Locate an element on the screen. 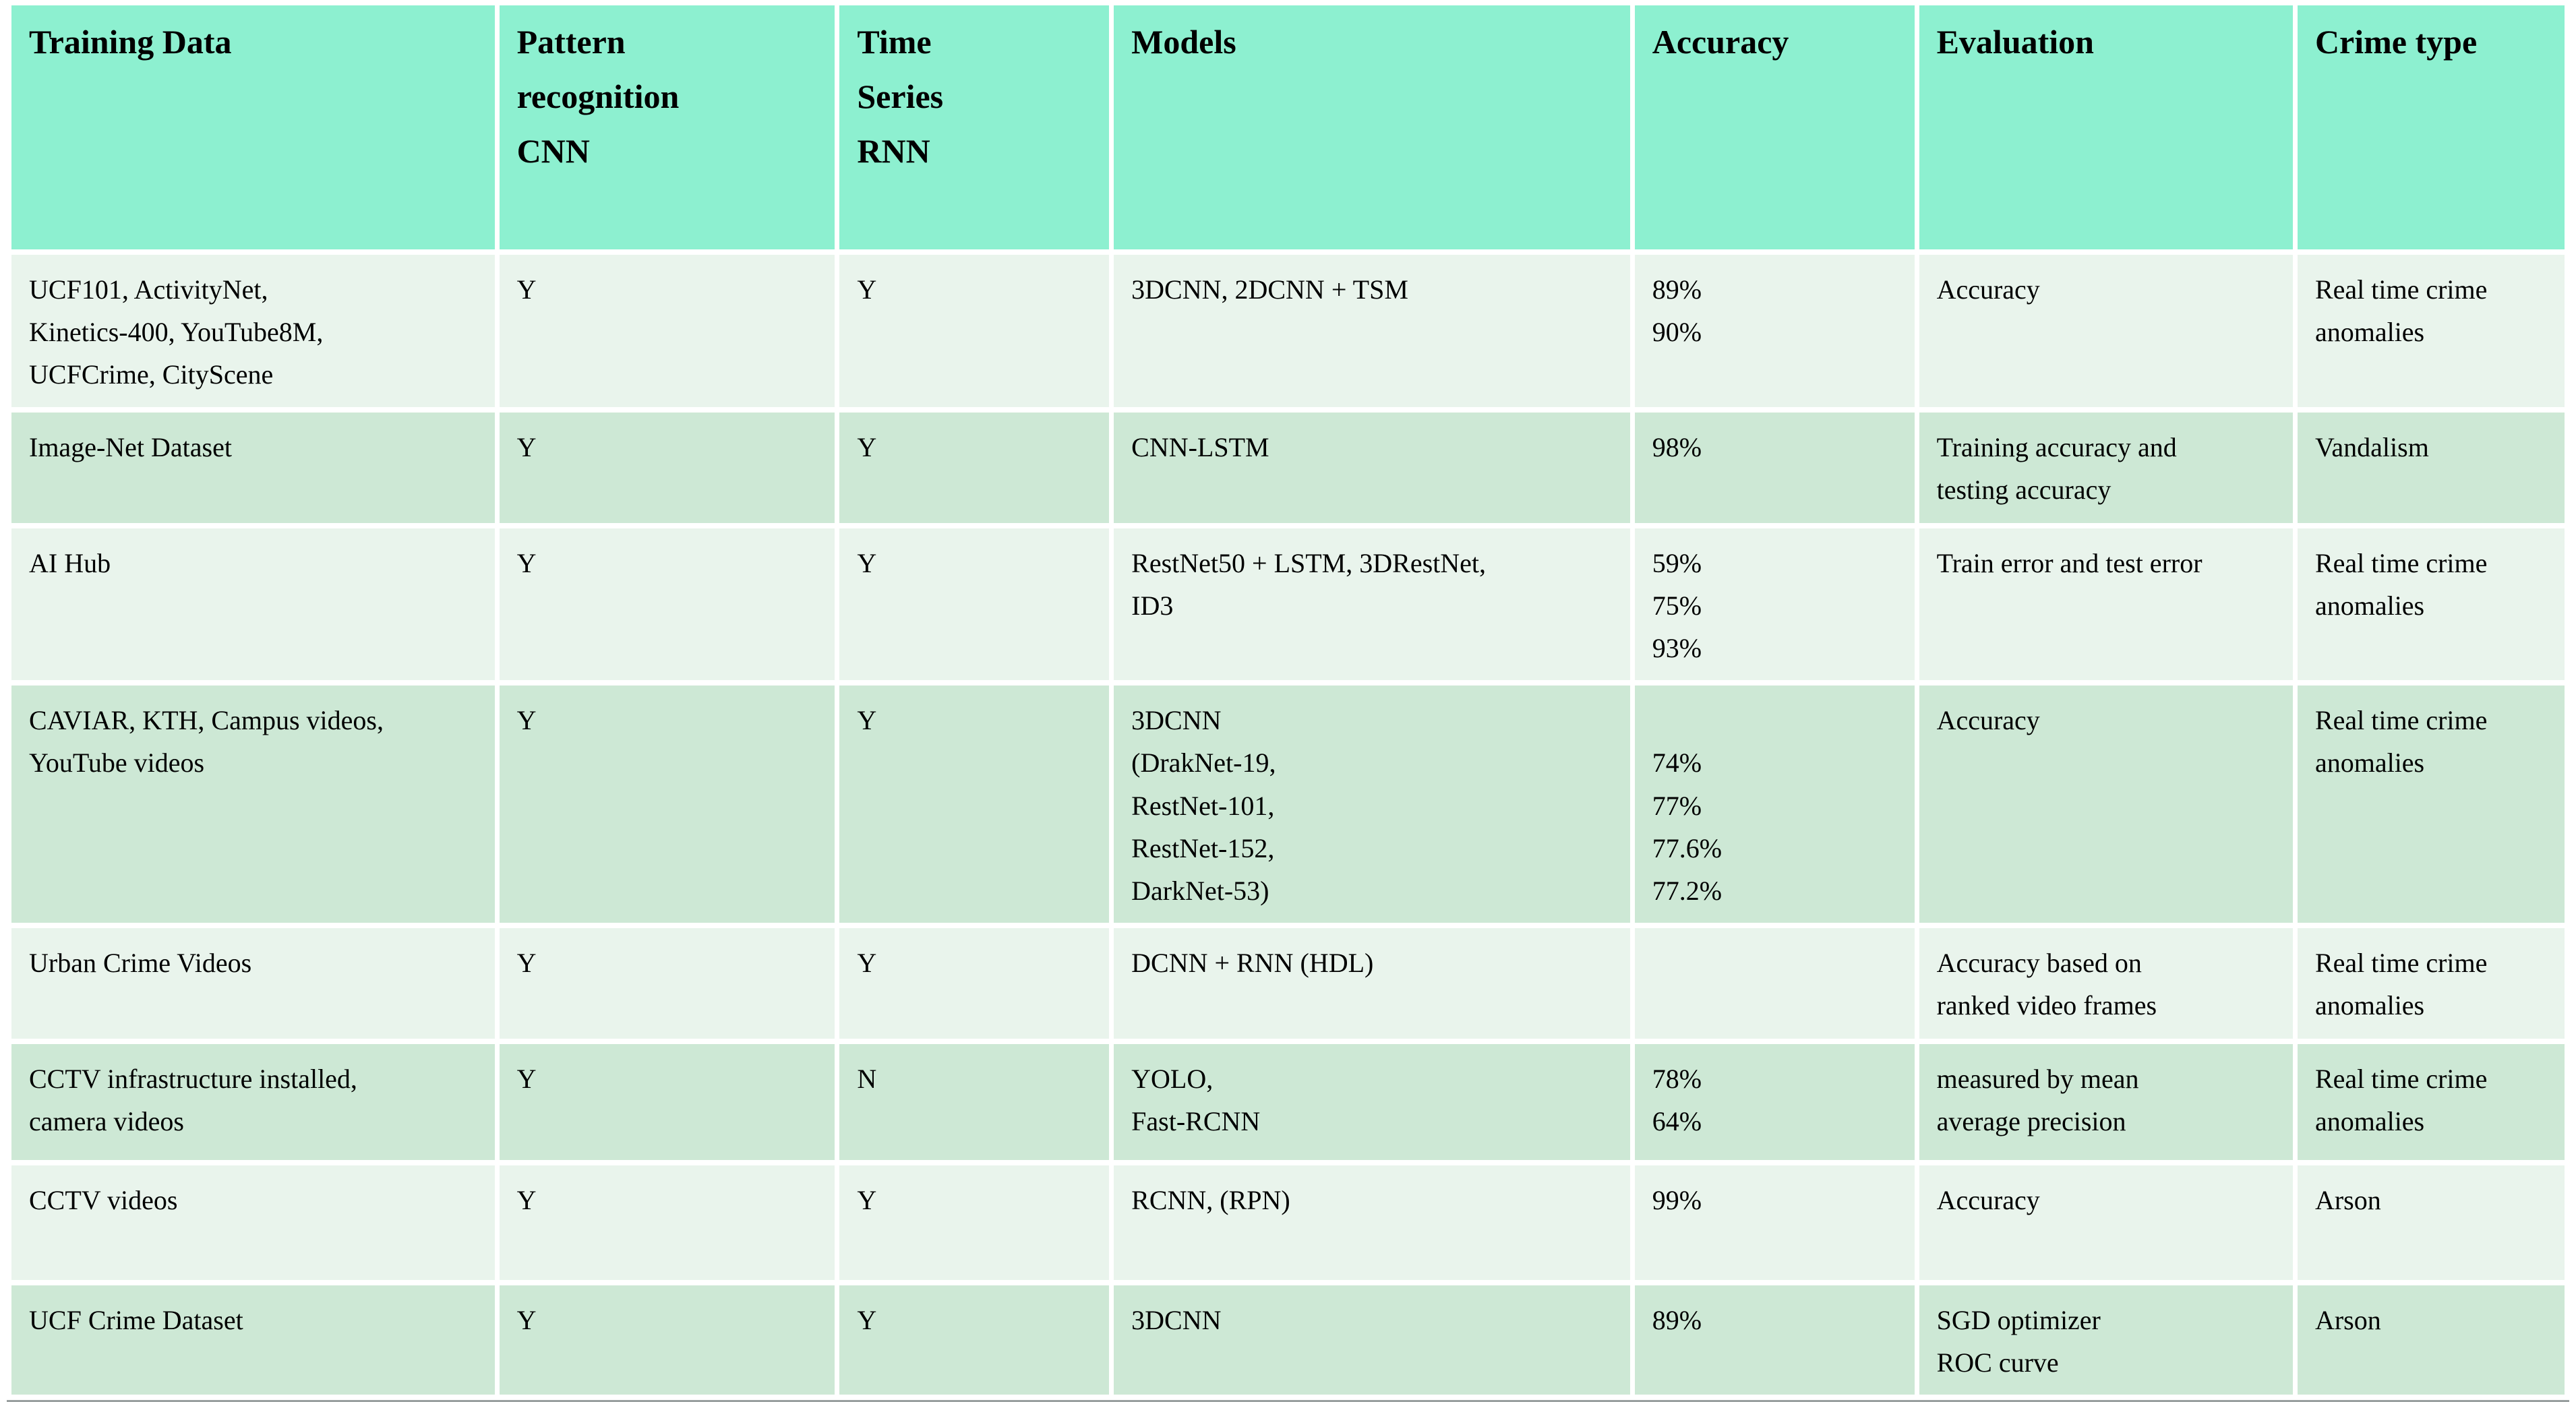  table-cell: 3DCNN is located at coordinates (1372, 1340).